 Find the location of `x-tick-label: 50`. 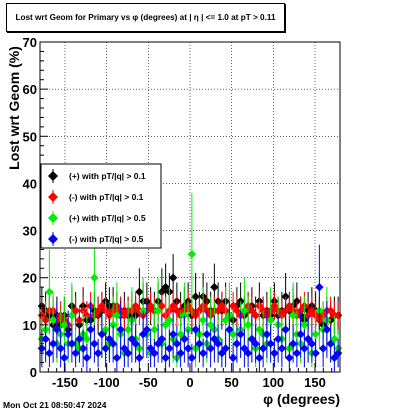

x-tick-label: 50 is located at coordinates (231, 382).